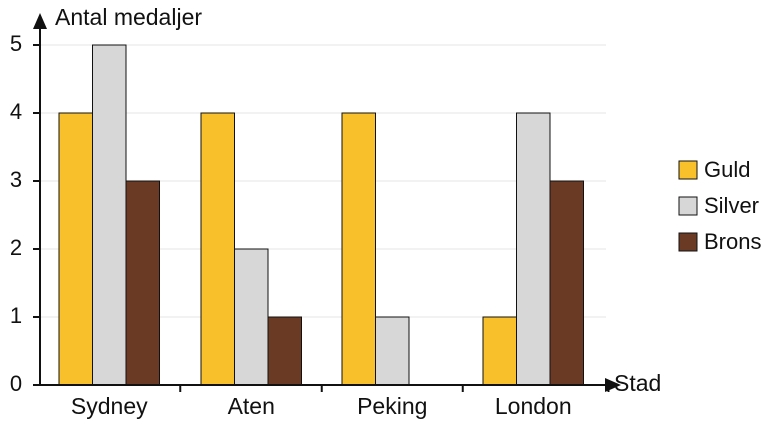  What do you see at coordinates (533, 249) in the screenshot?
I see `bar-silver-london` at bounding box center [533, 249].